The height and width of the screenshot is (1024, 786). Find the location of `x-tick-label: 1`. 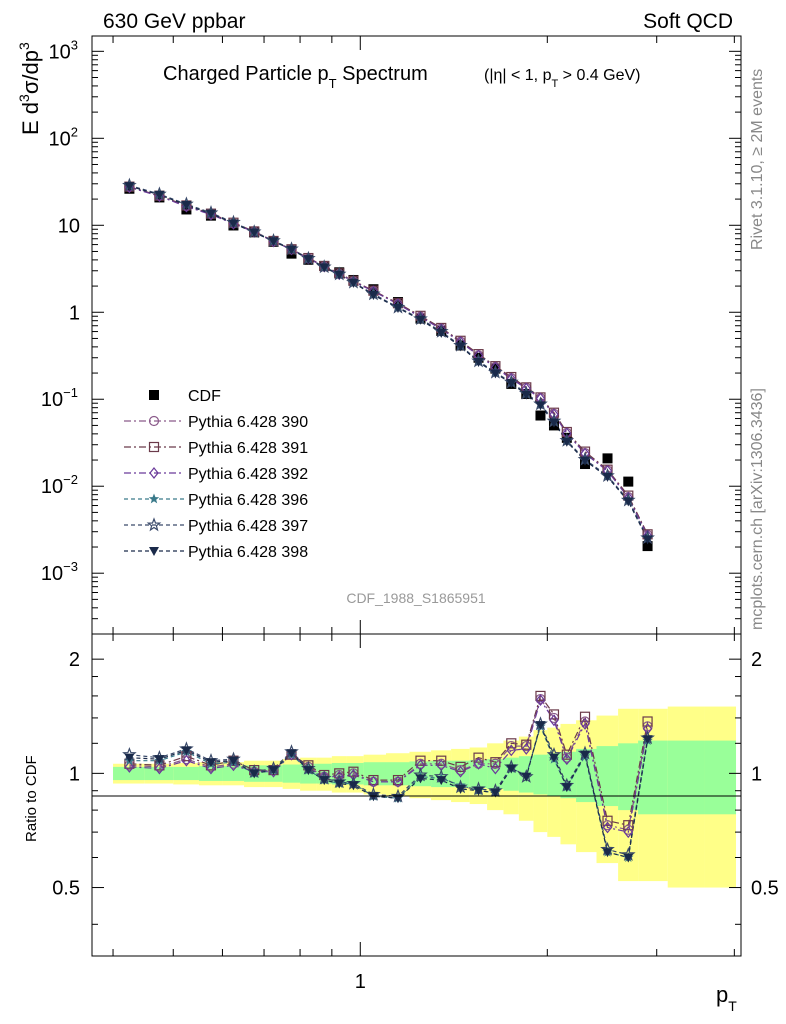

x-tick-label: 1 is located at coordinates (360, 982).